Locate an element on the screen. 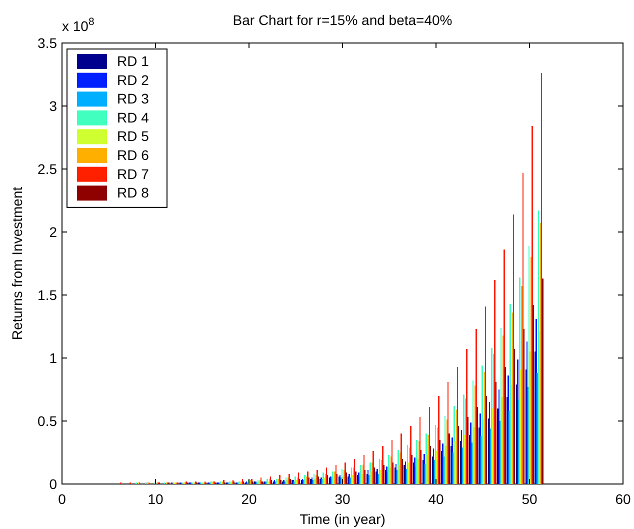 Image resolution: width=634 pixels, height=529 pixels. x-tick-label: 40 is located at coordinates (436, 499).